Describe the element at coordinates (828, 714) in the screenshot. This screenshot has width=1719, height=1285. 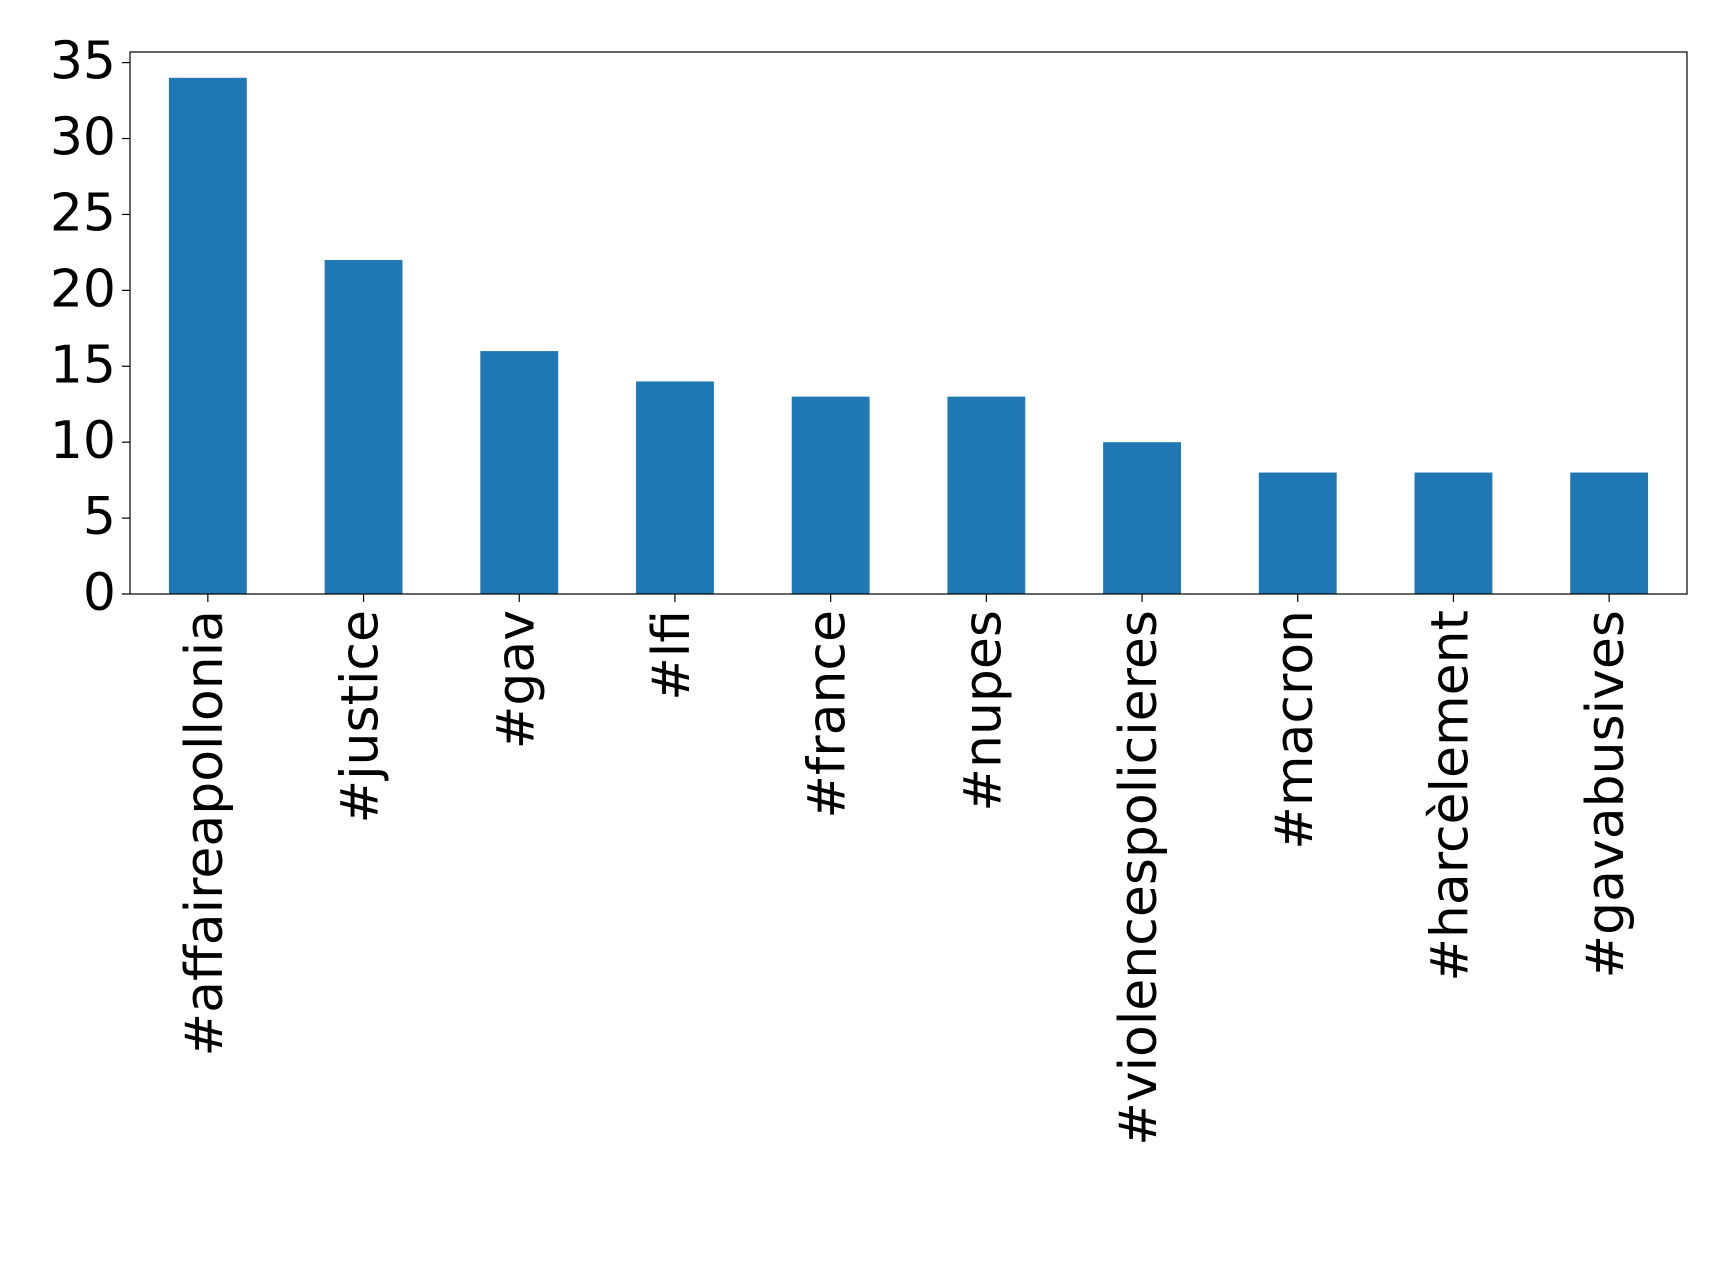
I see `x-tick-label: #france` at that location.